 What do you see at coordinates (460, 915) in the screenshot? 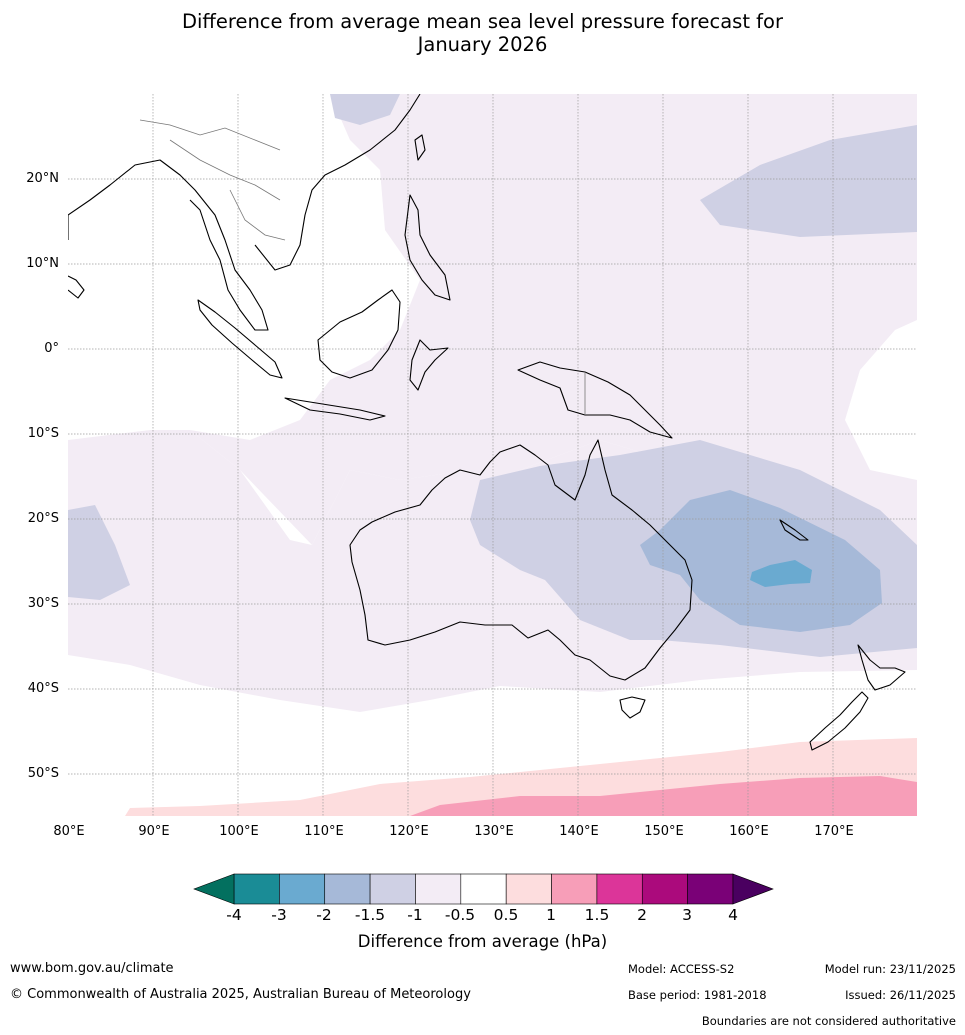
I see `colorbar-tick: -0.5` at bounding box center [460, 915].